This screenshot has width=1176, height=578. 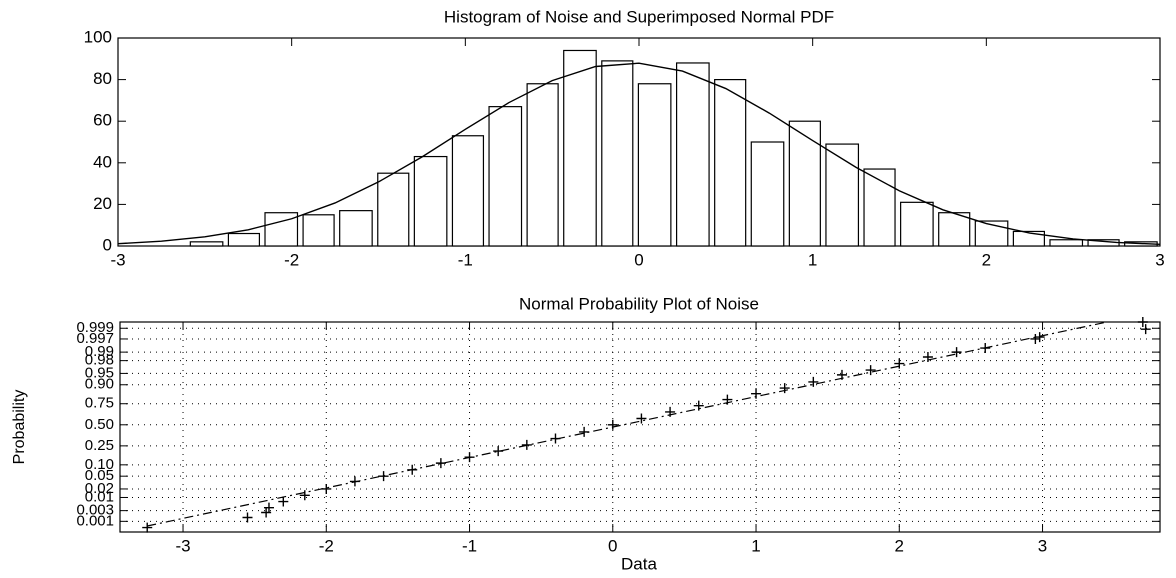 I want to click on y-tick-label: 0.98, so click(x=99, y=360).